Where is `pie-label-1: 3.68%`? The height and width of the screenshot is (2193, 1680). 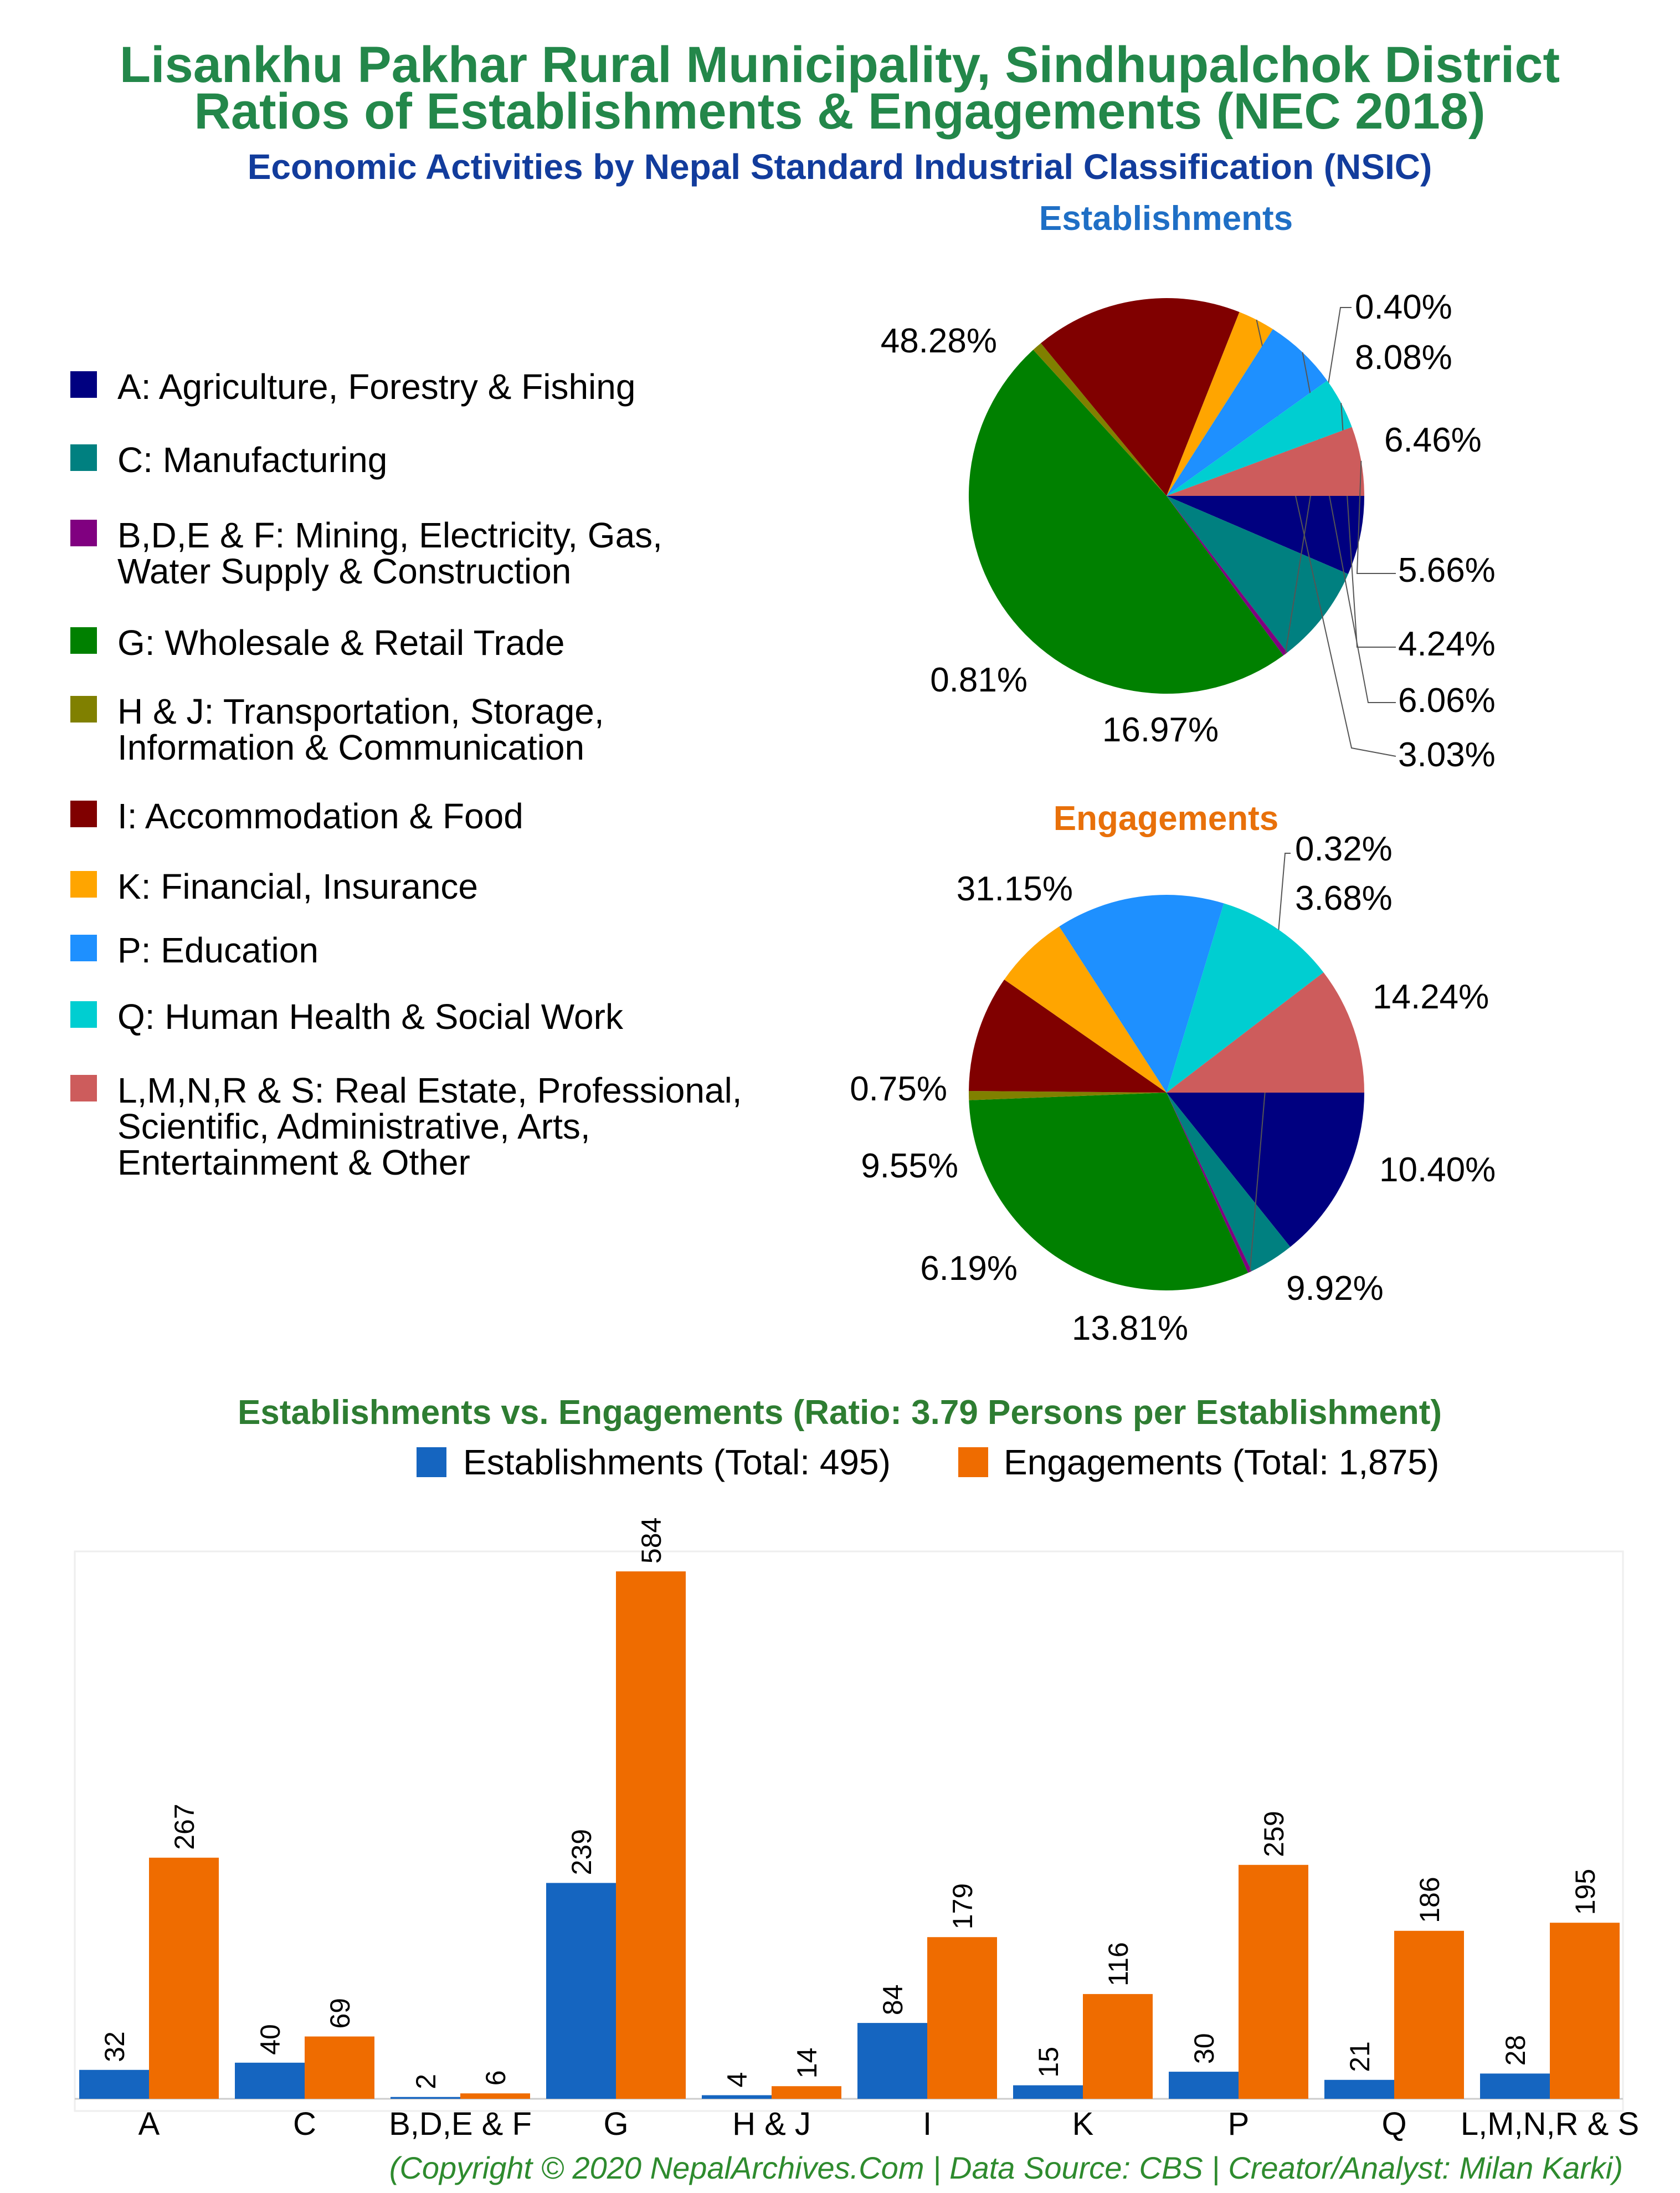
pie-label-1: 3.68% is located at coordinates (1344, 898).